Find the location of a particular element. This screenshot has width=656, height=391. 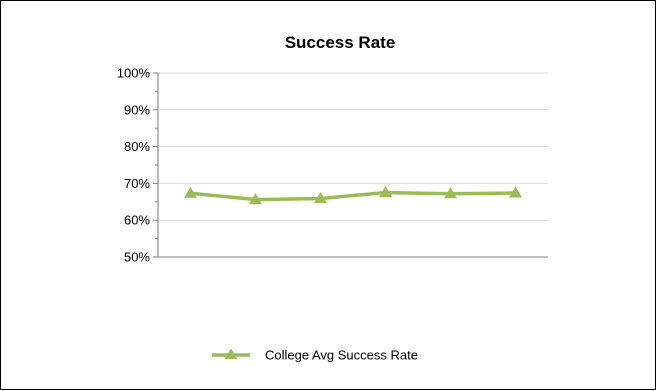

y-tick-label: 80% is located at coordinates (137, 146).